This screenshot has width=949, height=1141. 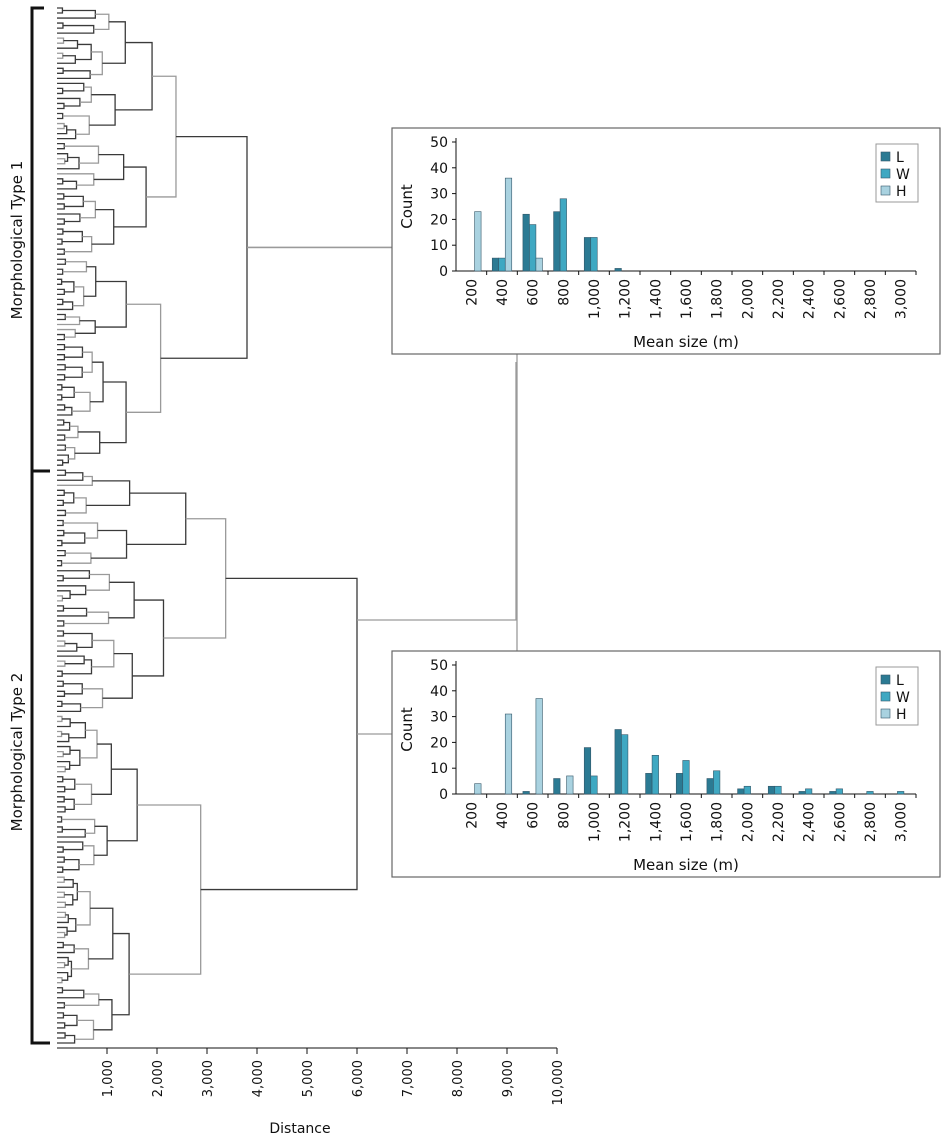 I want to click on distance-tick-label: 10,000, so click(x=558, y=1083).